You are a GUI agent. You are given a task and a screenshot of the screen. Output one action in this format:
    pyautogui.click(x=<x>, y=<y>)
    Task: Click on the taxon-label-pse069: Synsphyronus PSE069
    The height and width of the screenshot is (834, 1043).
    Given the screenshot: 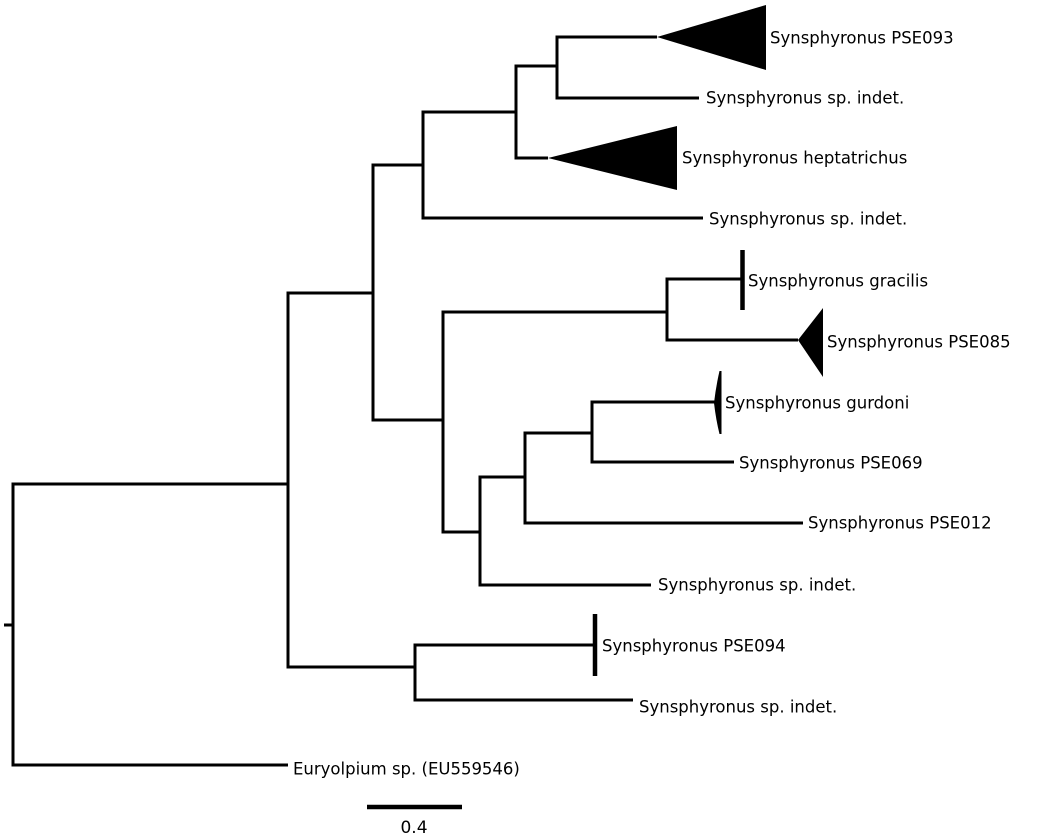 What is the action you would take?
    pyautogui.click(x=831, y=463)
    